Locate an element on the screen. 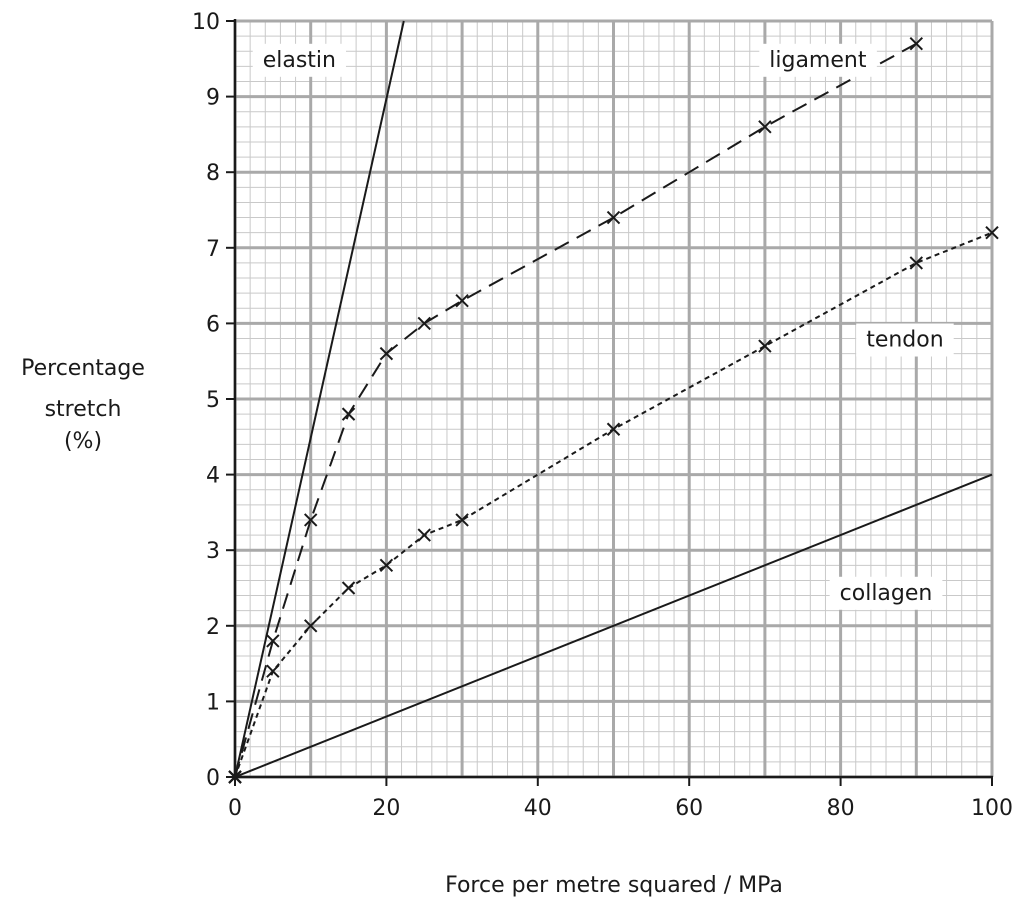 This screenshot has height=908, width=1019. y-tick-label: 6 is located at coordinates (213, 324).